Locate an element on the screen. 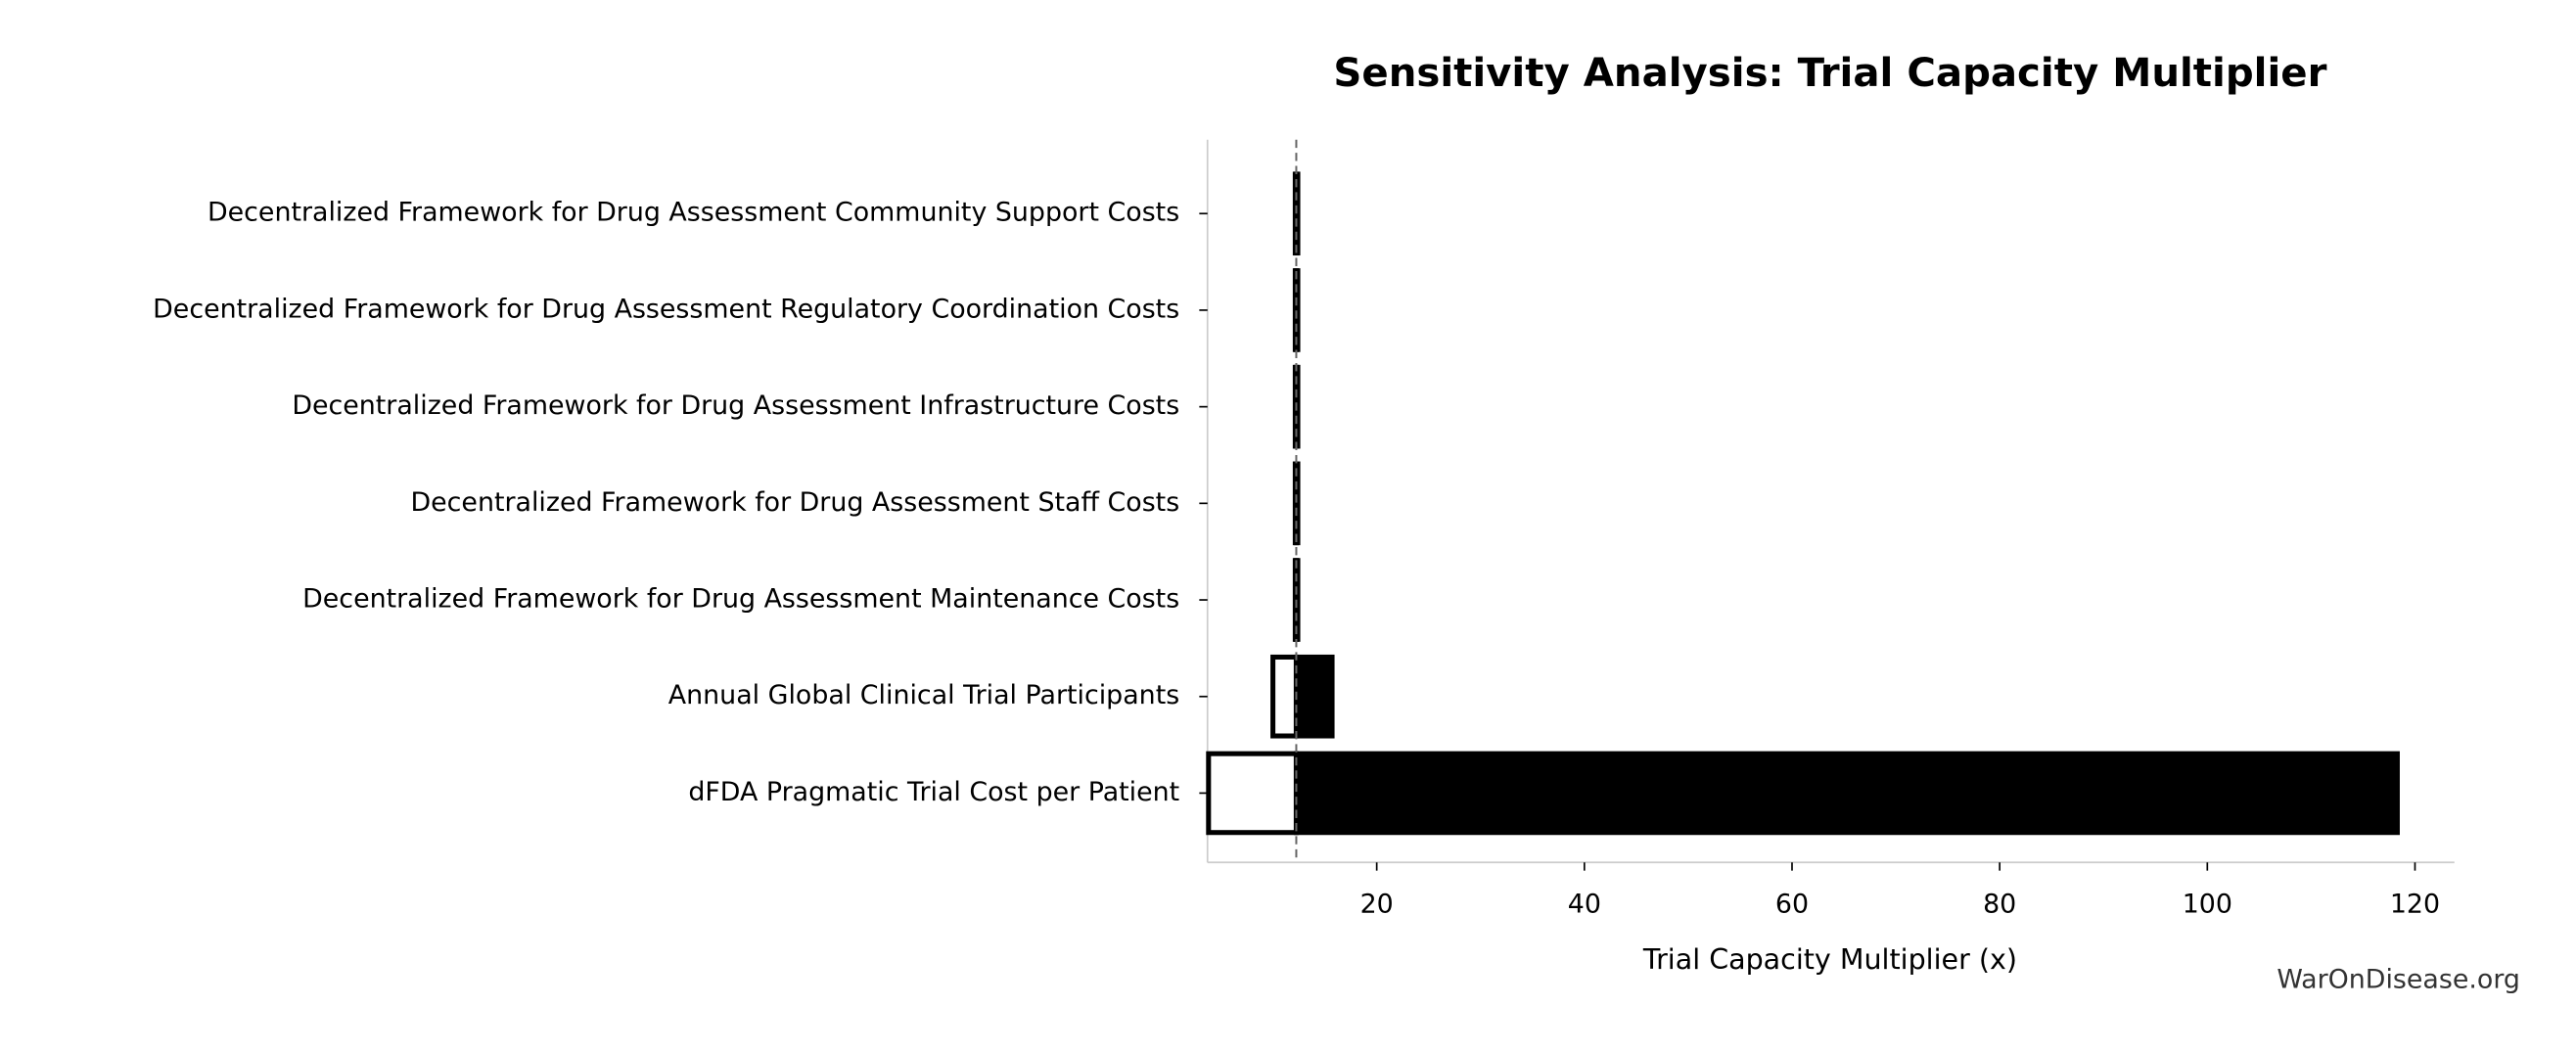 This screenshot has height=1052, width=2576. x-tick-label: 100 is located at coordinates (2208, 904).